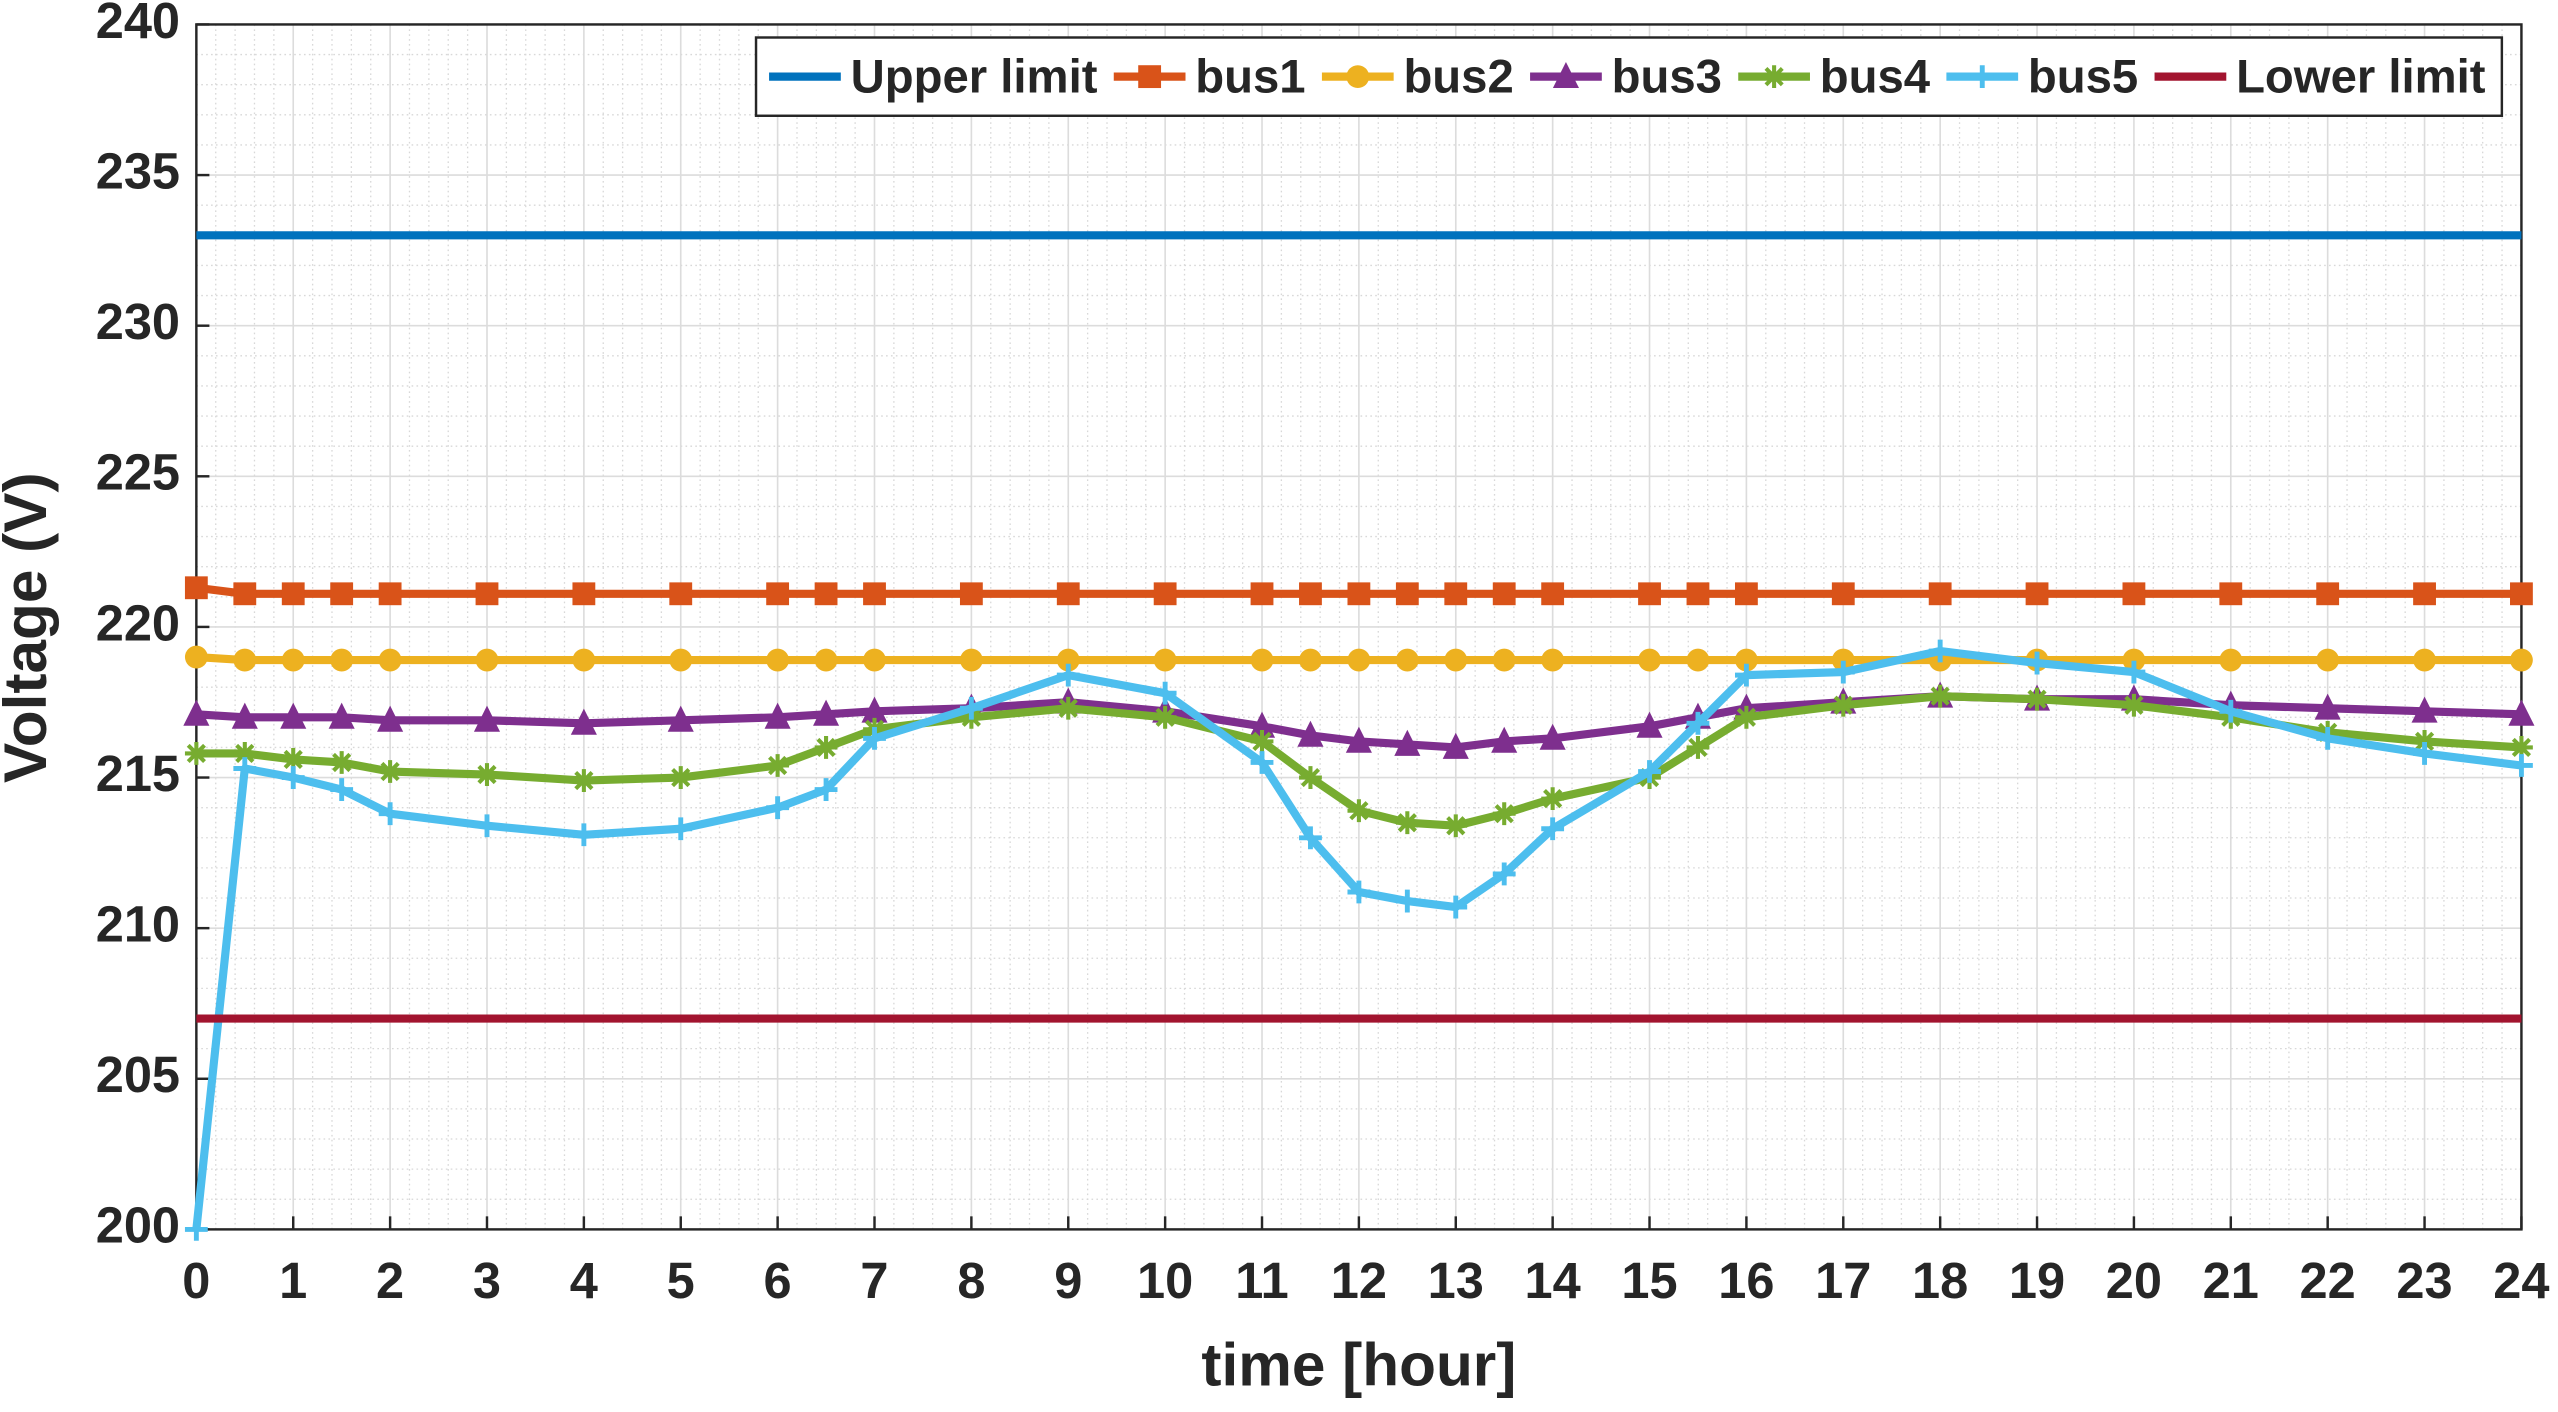  Describe the element at coordinates (971, 1280) in the screenshot. I see `x-tick-label: 8` at that location.